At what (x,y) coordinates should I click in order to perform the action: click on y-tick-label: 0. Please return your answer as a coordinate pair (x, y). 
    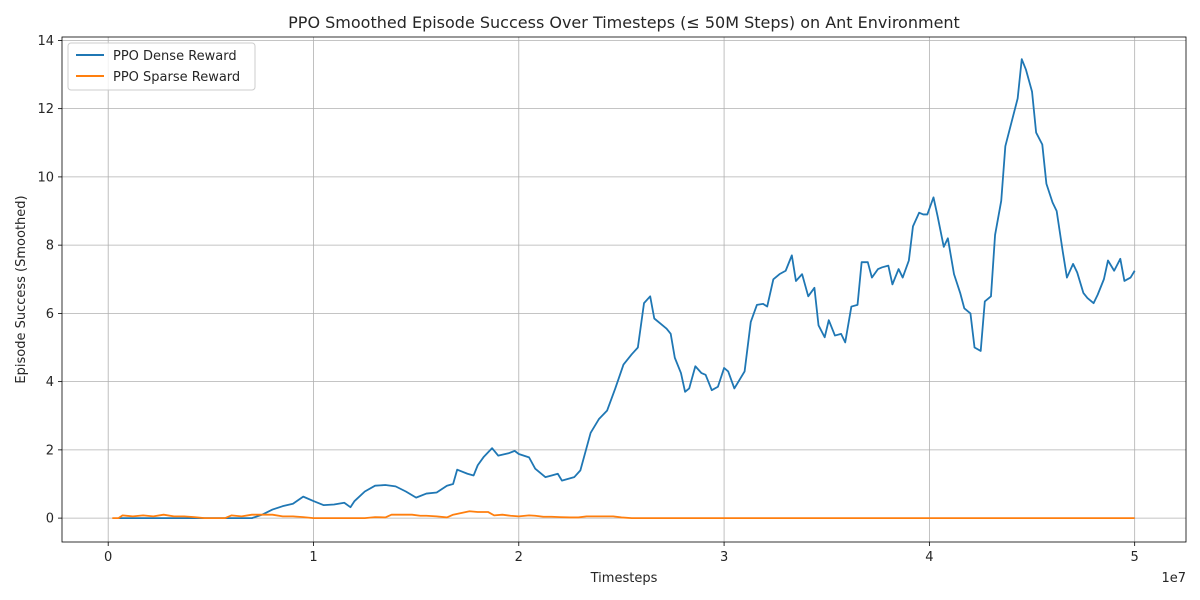
    Looking at the image, I should click on (50, 519).